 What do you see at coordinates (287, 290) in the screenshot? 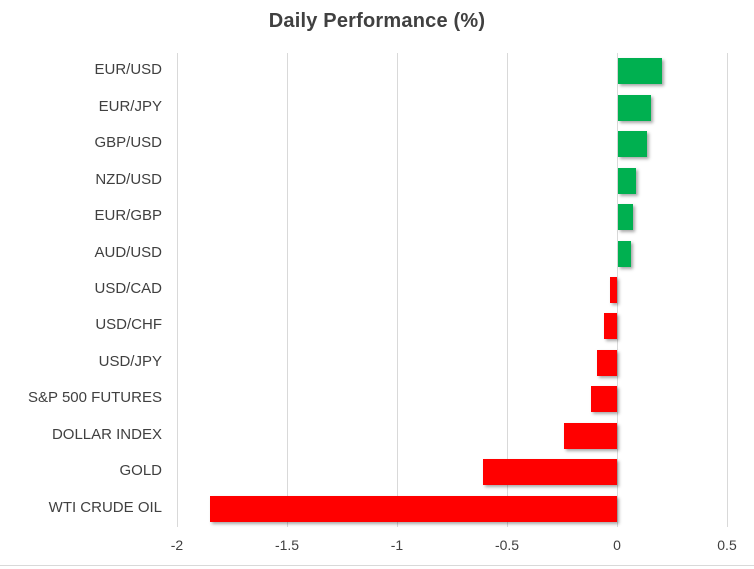
I see `gridline--1.5` at bounding box center [287, 290].